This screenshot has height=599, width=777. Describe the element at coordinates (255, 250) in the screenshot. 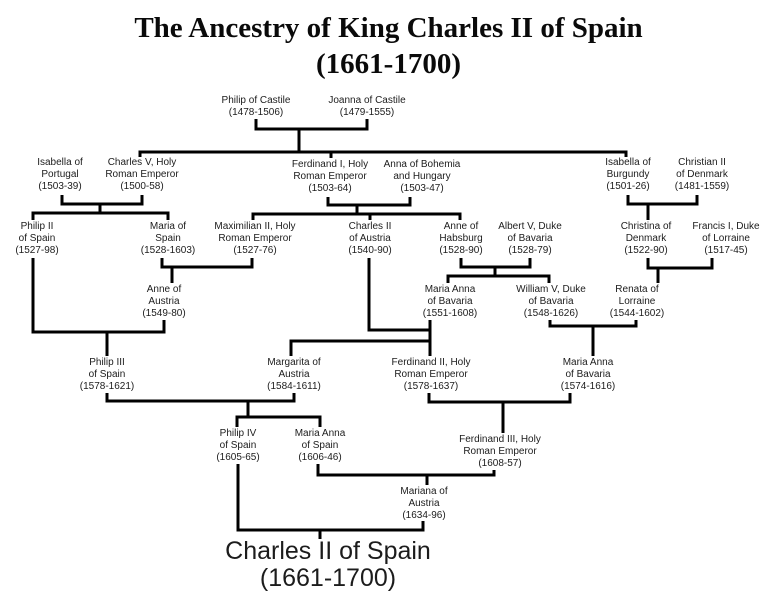

I see `person-label-line: (1527-76)` at that location.